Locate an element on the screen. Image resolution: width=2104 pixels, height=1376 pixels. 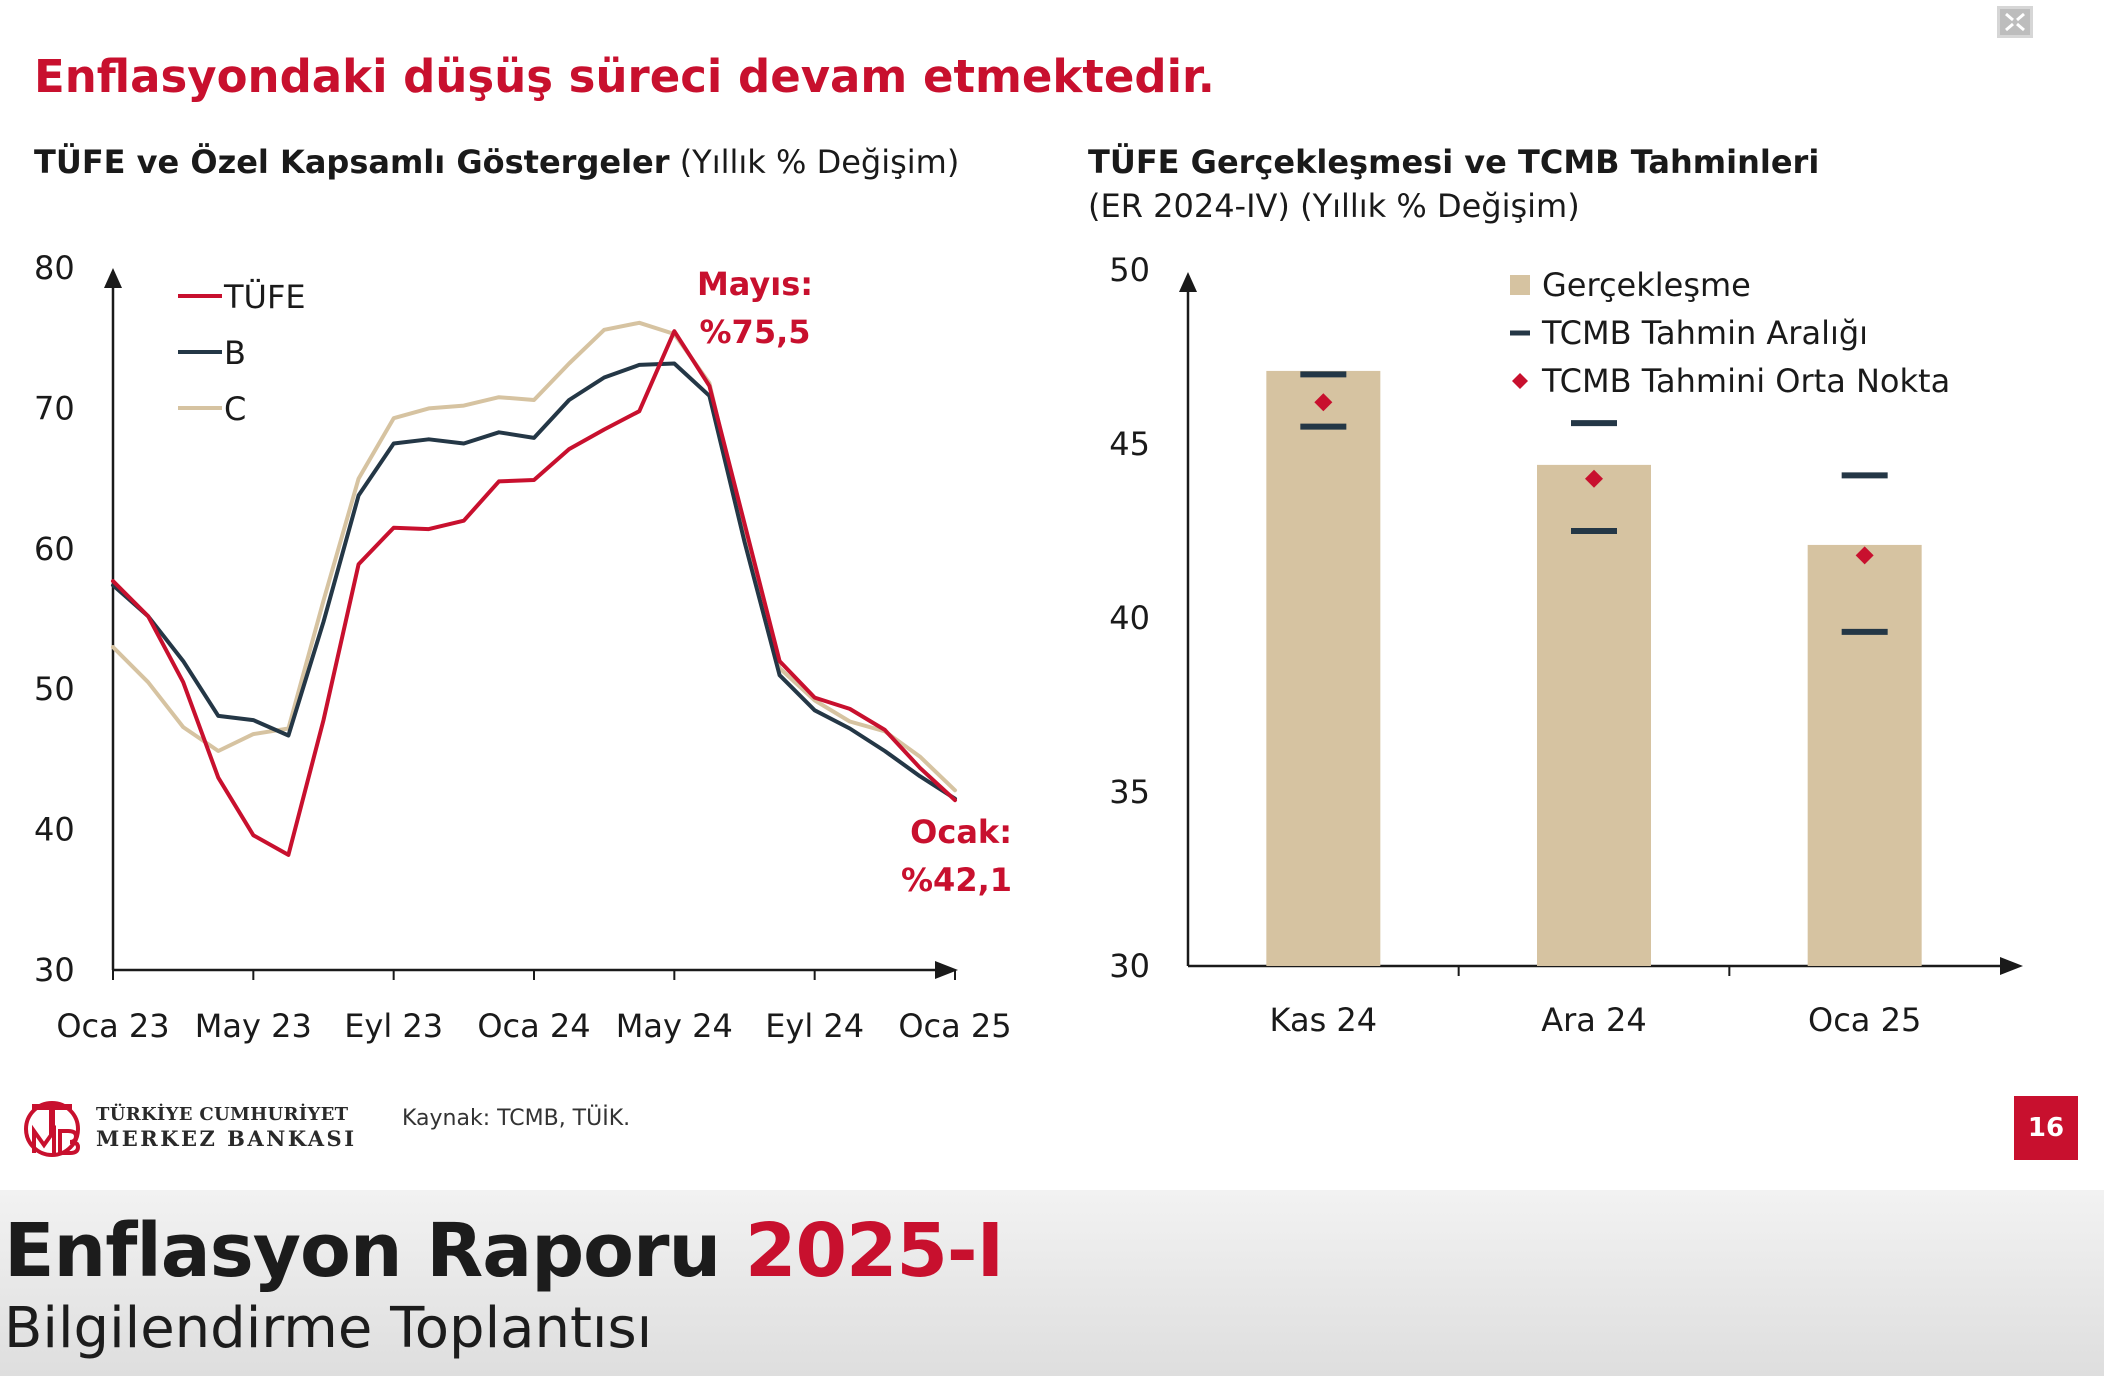
legend-label: TCMB Tahmini Orta Nokta is located at coordinates (1745, 381).